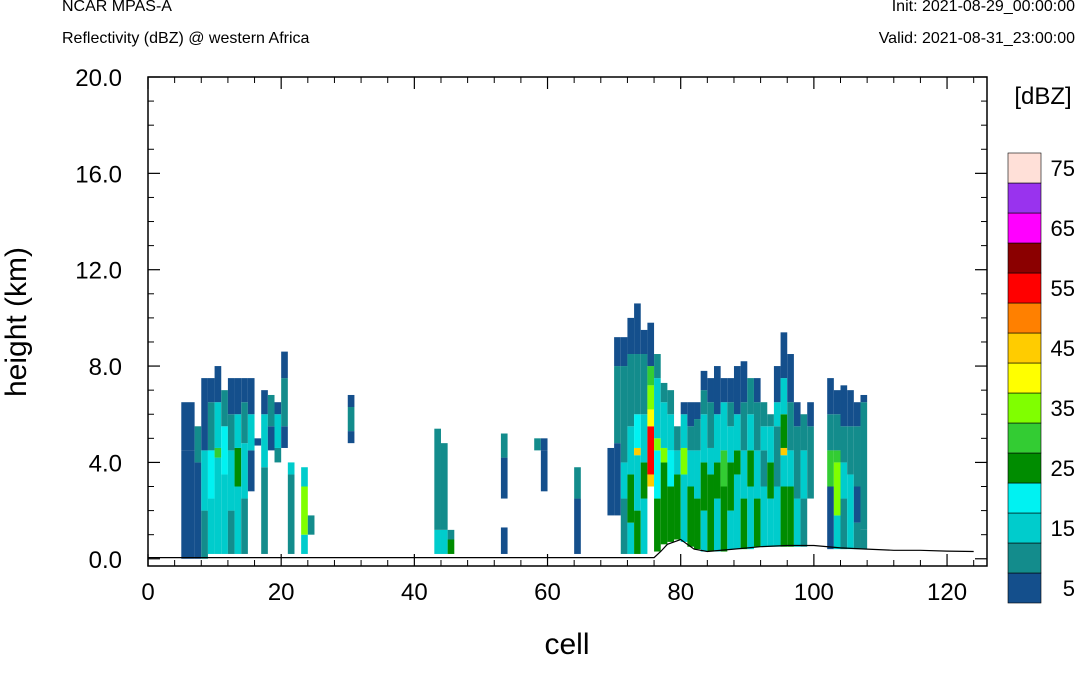  What do you see at coordinates (1063, 468) in the screenshot?
I see `colorbar-label: 25` at bounding box center [1063, 468].